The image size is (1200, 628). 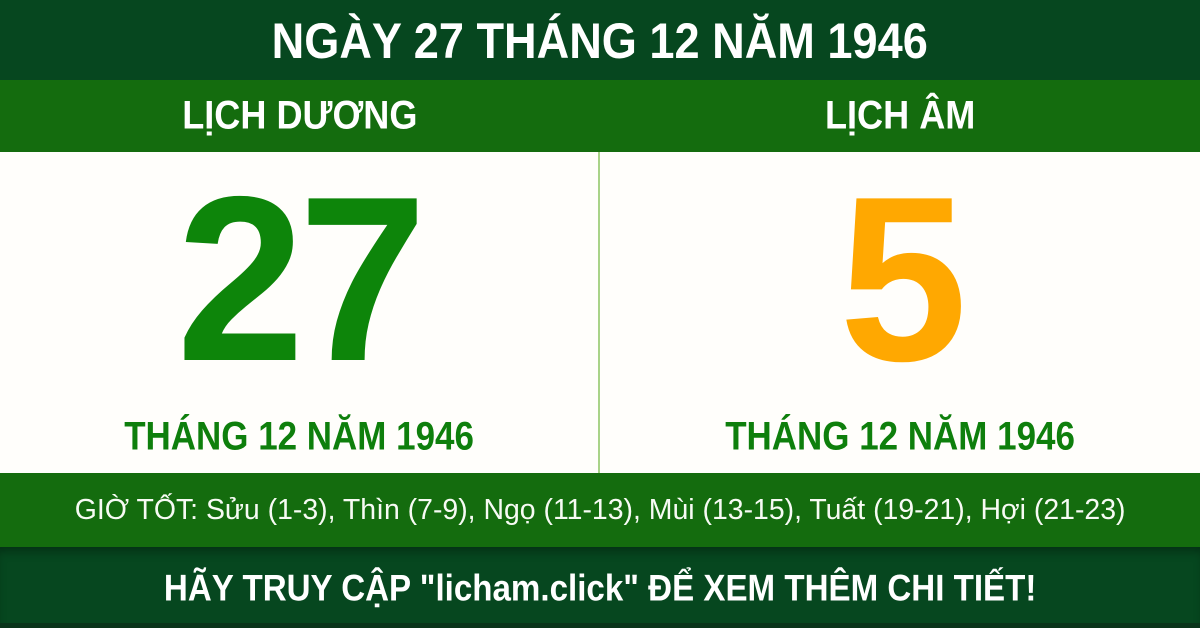 I want to click on lunar-month-year: THÁNG 12 NĂM 1946, so click(x=900, y=437).